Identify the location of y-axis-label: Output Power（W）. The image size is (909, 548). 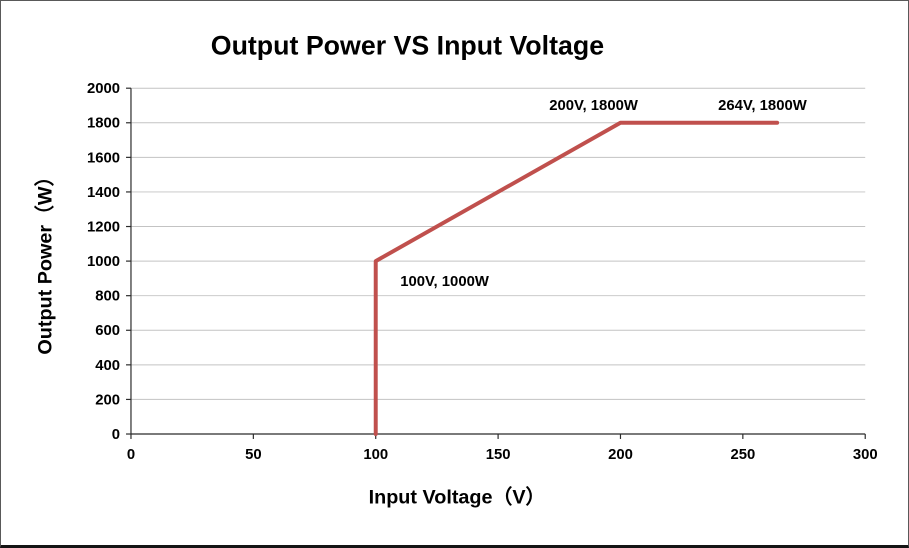
(45, 261).